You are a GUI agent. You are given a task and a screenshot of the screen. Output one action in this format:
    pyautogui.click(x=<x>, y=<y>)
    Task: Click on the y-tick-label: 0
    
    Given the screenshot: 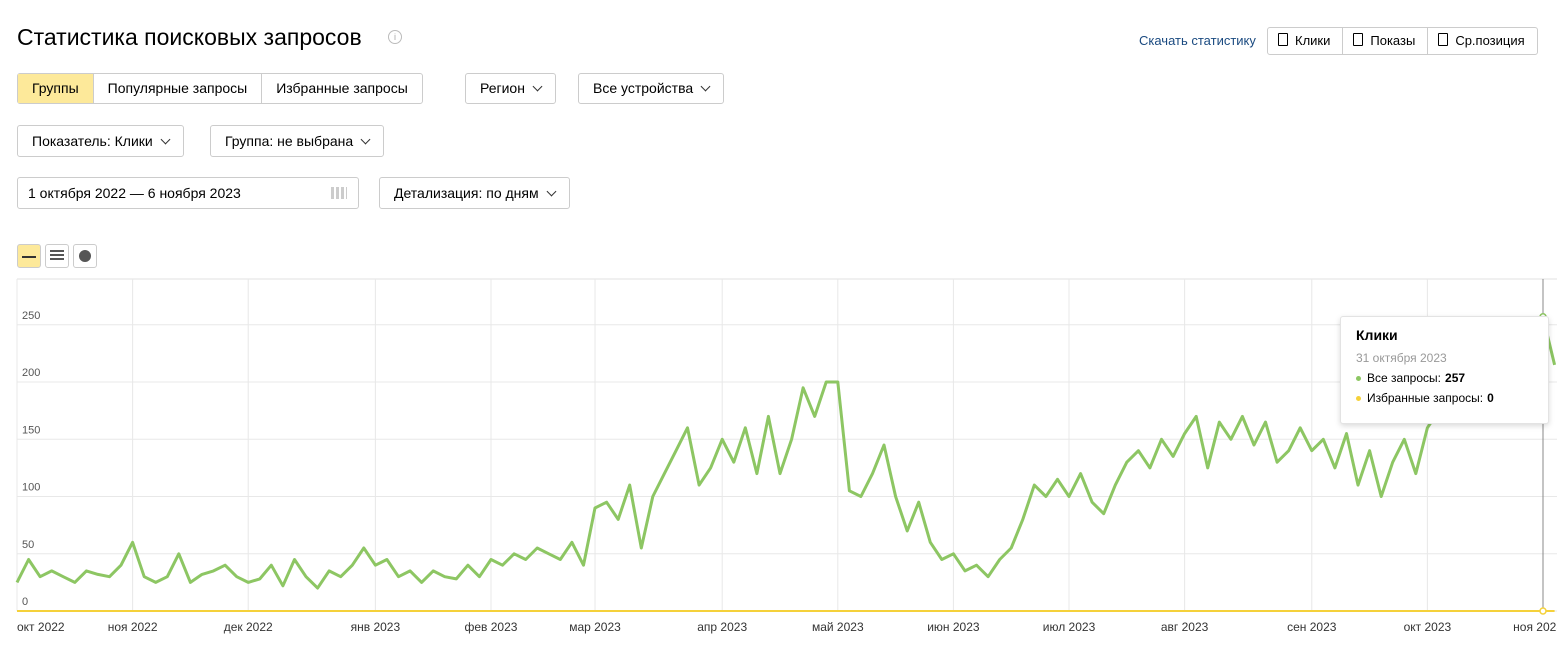 What is the action you would take?
    pyautogui.click(x=25, y=602)
    